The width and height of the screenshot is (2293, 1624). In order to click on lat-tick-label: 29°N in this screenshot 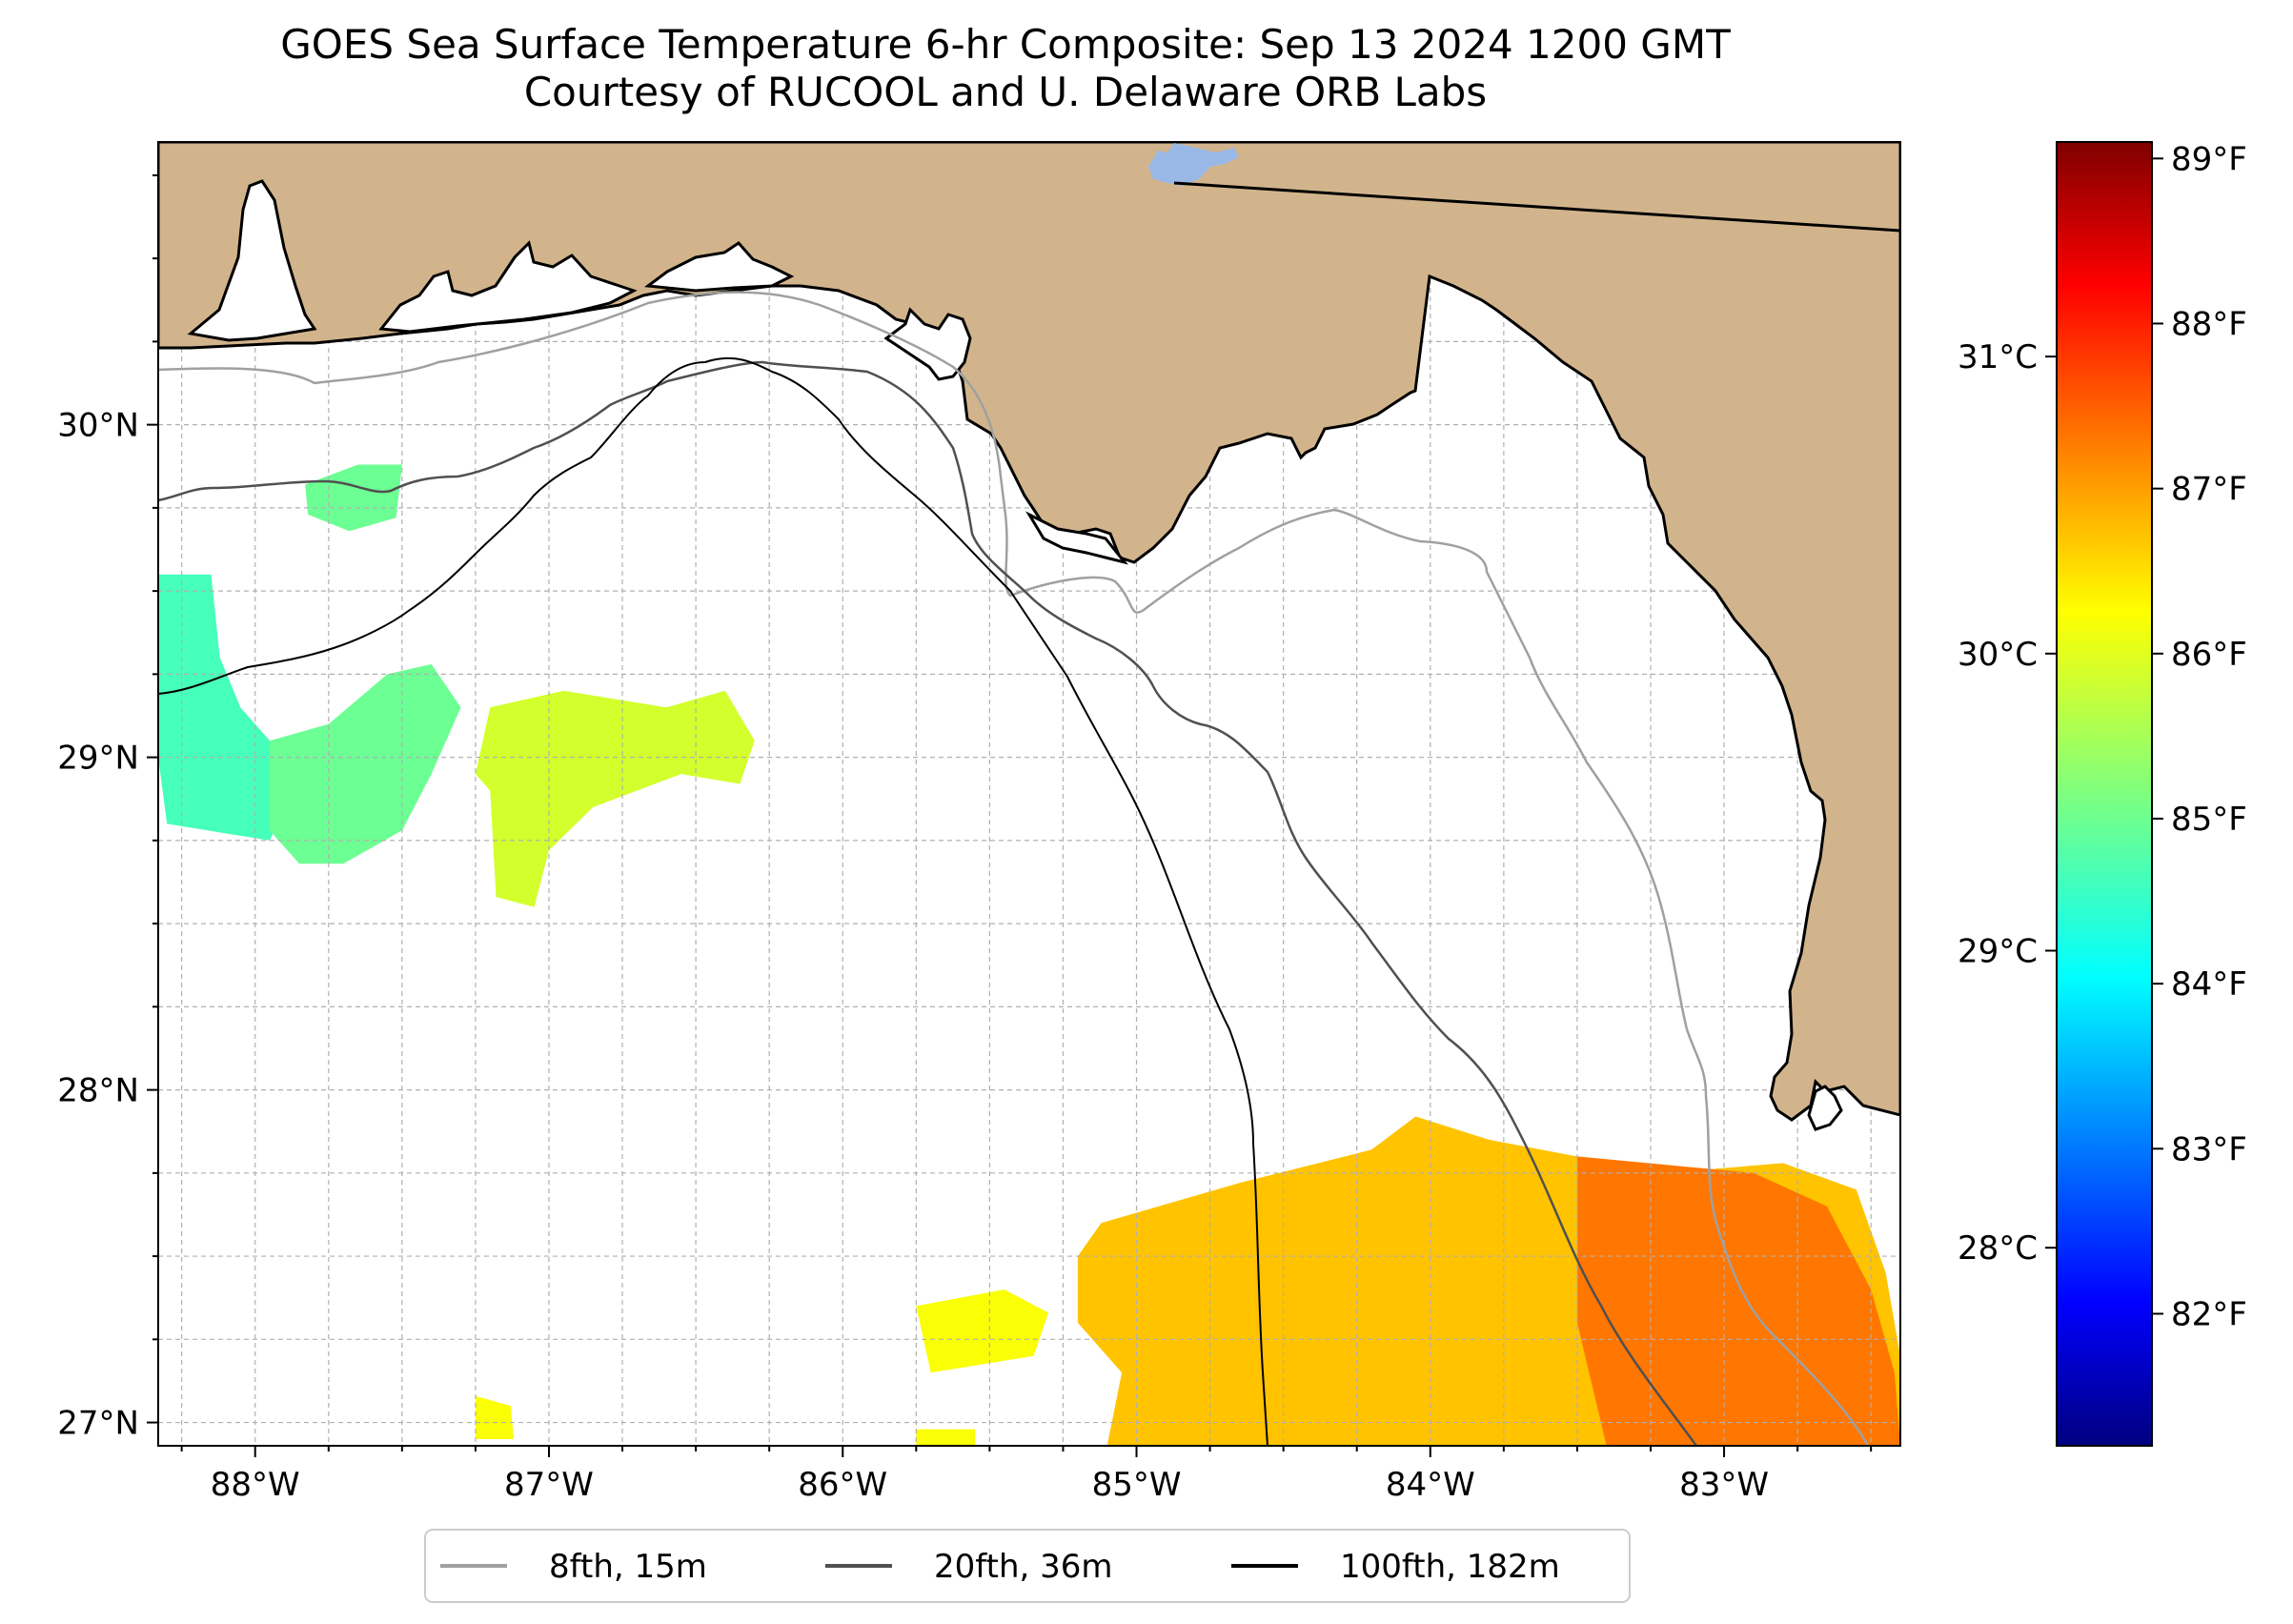, I will do `click(98, 759)`.